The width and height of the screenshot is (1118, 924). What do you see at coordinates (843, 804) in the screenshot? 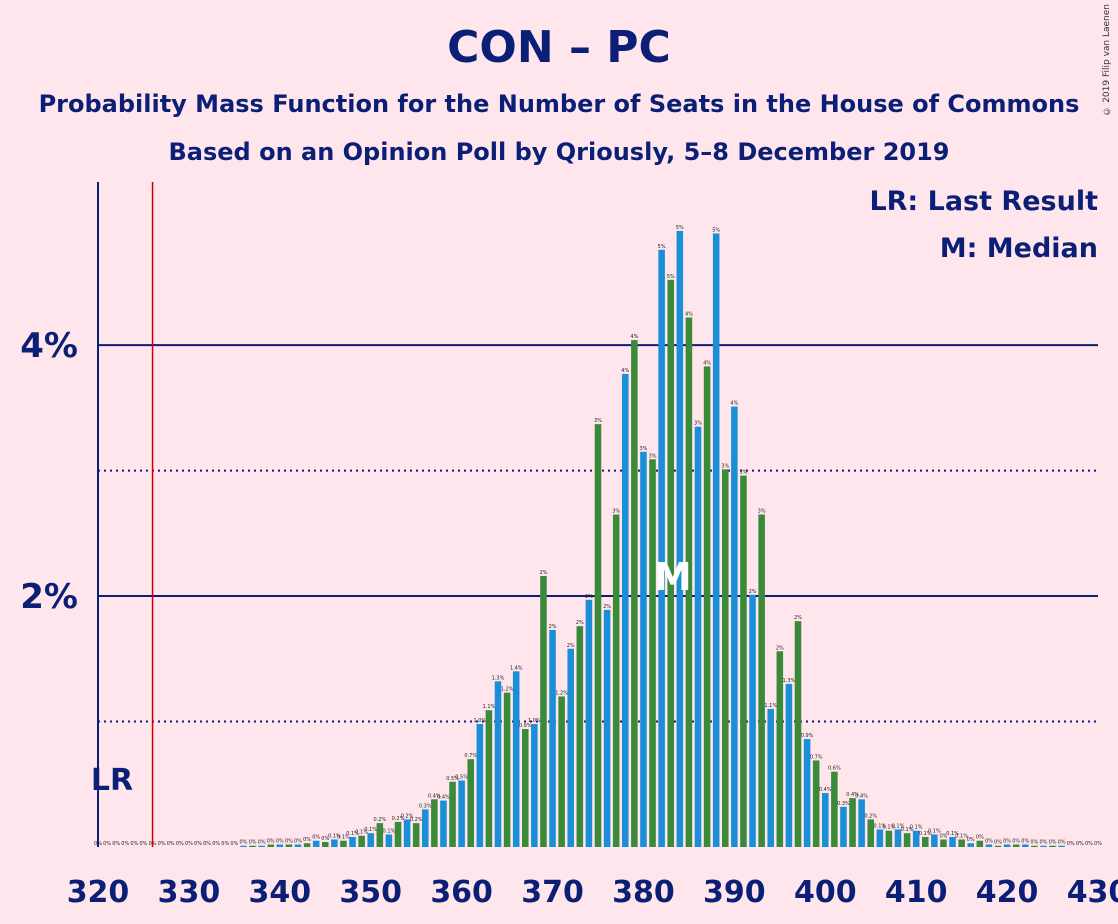
I see `bar-label-402: 0.3%` at bounding box center [843, 804].